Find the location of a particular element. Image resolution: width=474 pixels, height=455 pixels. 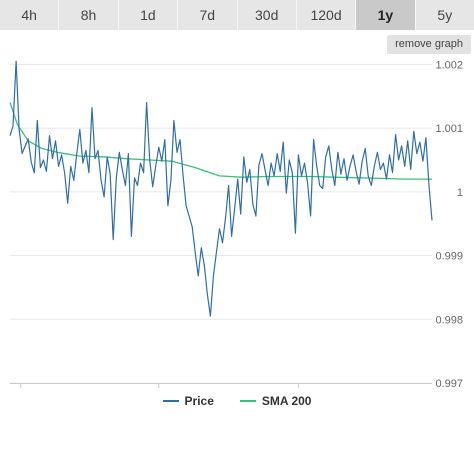

y-tick-label: 1.001 is located at coordinates (449, 129).